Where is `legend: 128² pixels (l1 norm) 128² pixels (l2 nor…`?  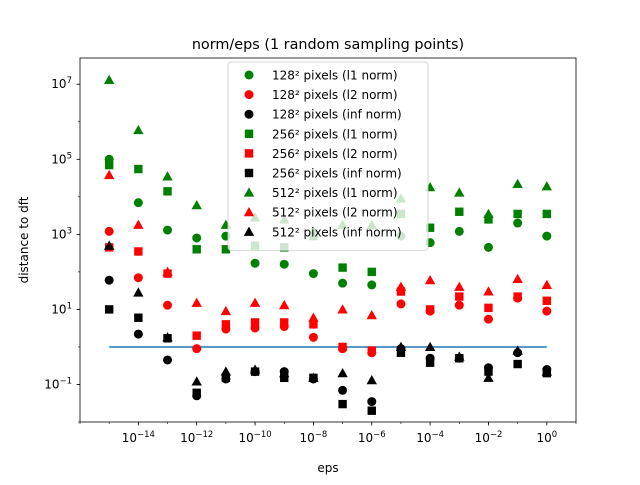
legend: 128² pixels (l1 norm) 128² pixels (l2 nor… is located at coordinates (328, 156).